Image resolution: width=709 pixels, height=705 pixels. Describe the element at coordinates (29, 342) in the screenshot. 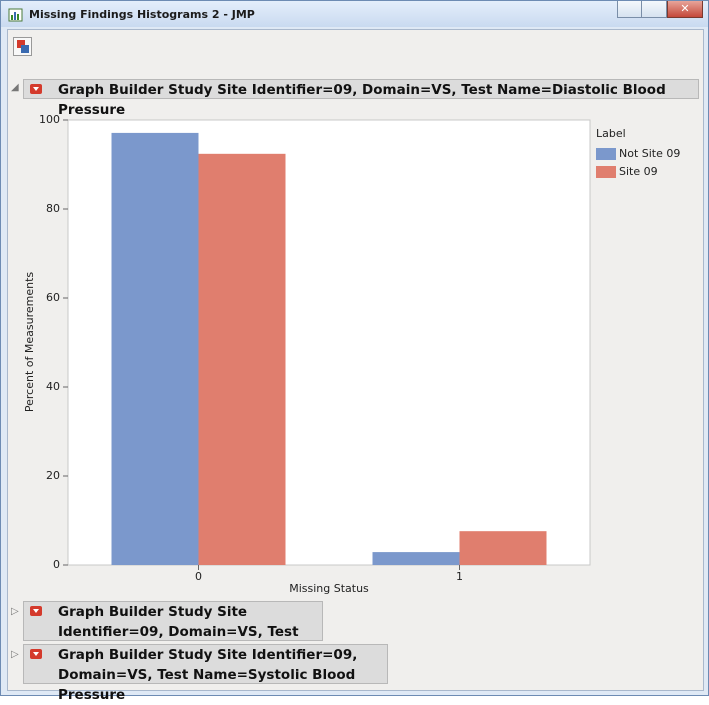

I see `y-axis-label: Percent of Measurements` at that location.